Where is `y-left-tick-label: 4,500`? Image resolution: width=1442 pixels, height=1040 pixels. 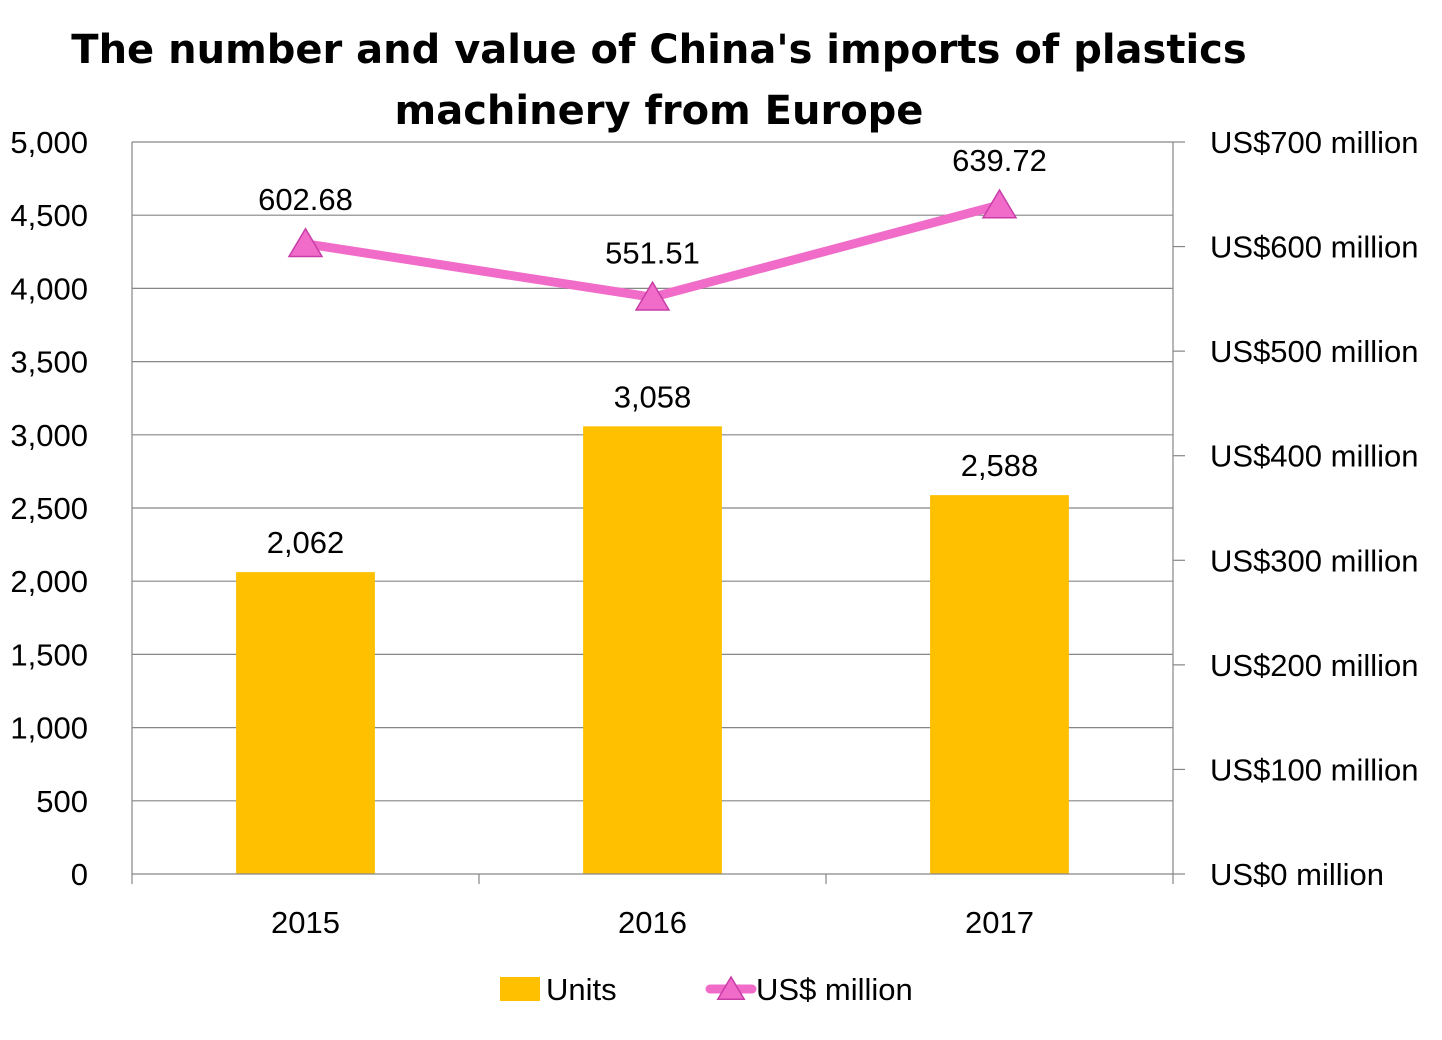 y-left-tick-label: 4,500 is located at coordinates (49, 215).